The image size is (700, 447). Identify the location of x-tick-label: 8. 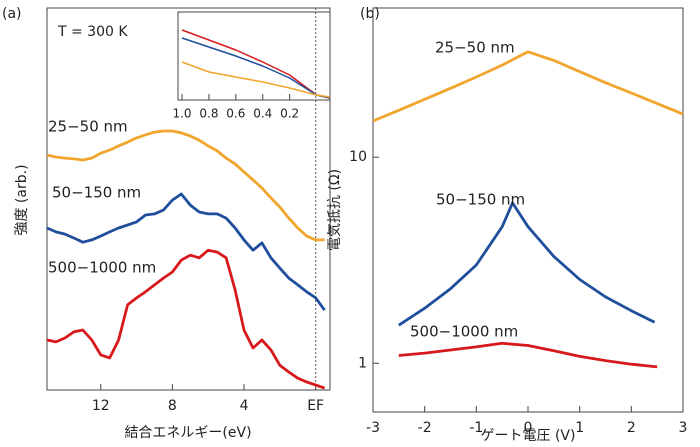
(172, 406).